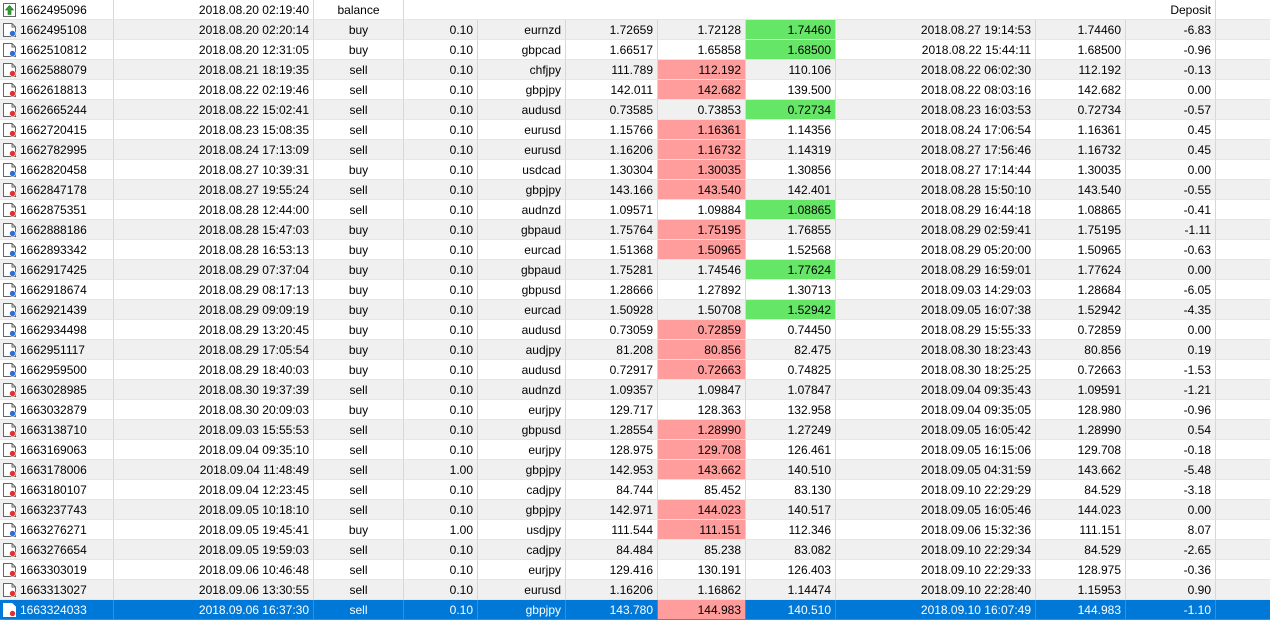 The height and width of the screenshot is (621, 1270). I want to click on tp-cell: 1.30713, so click(791, 290).